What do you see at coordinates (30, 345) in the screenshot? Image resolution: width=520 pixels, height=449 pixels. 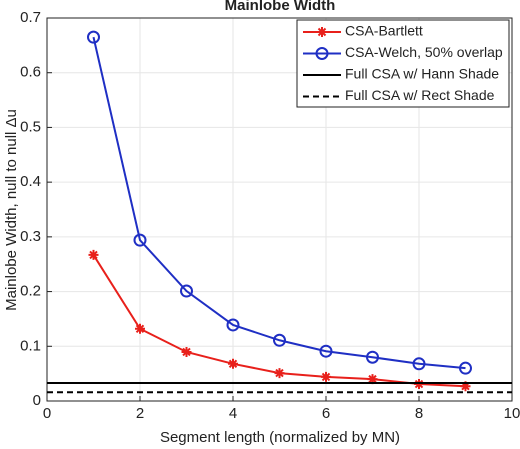 I see `y-tick-label: 0.1` at bounding box center [30, 345].